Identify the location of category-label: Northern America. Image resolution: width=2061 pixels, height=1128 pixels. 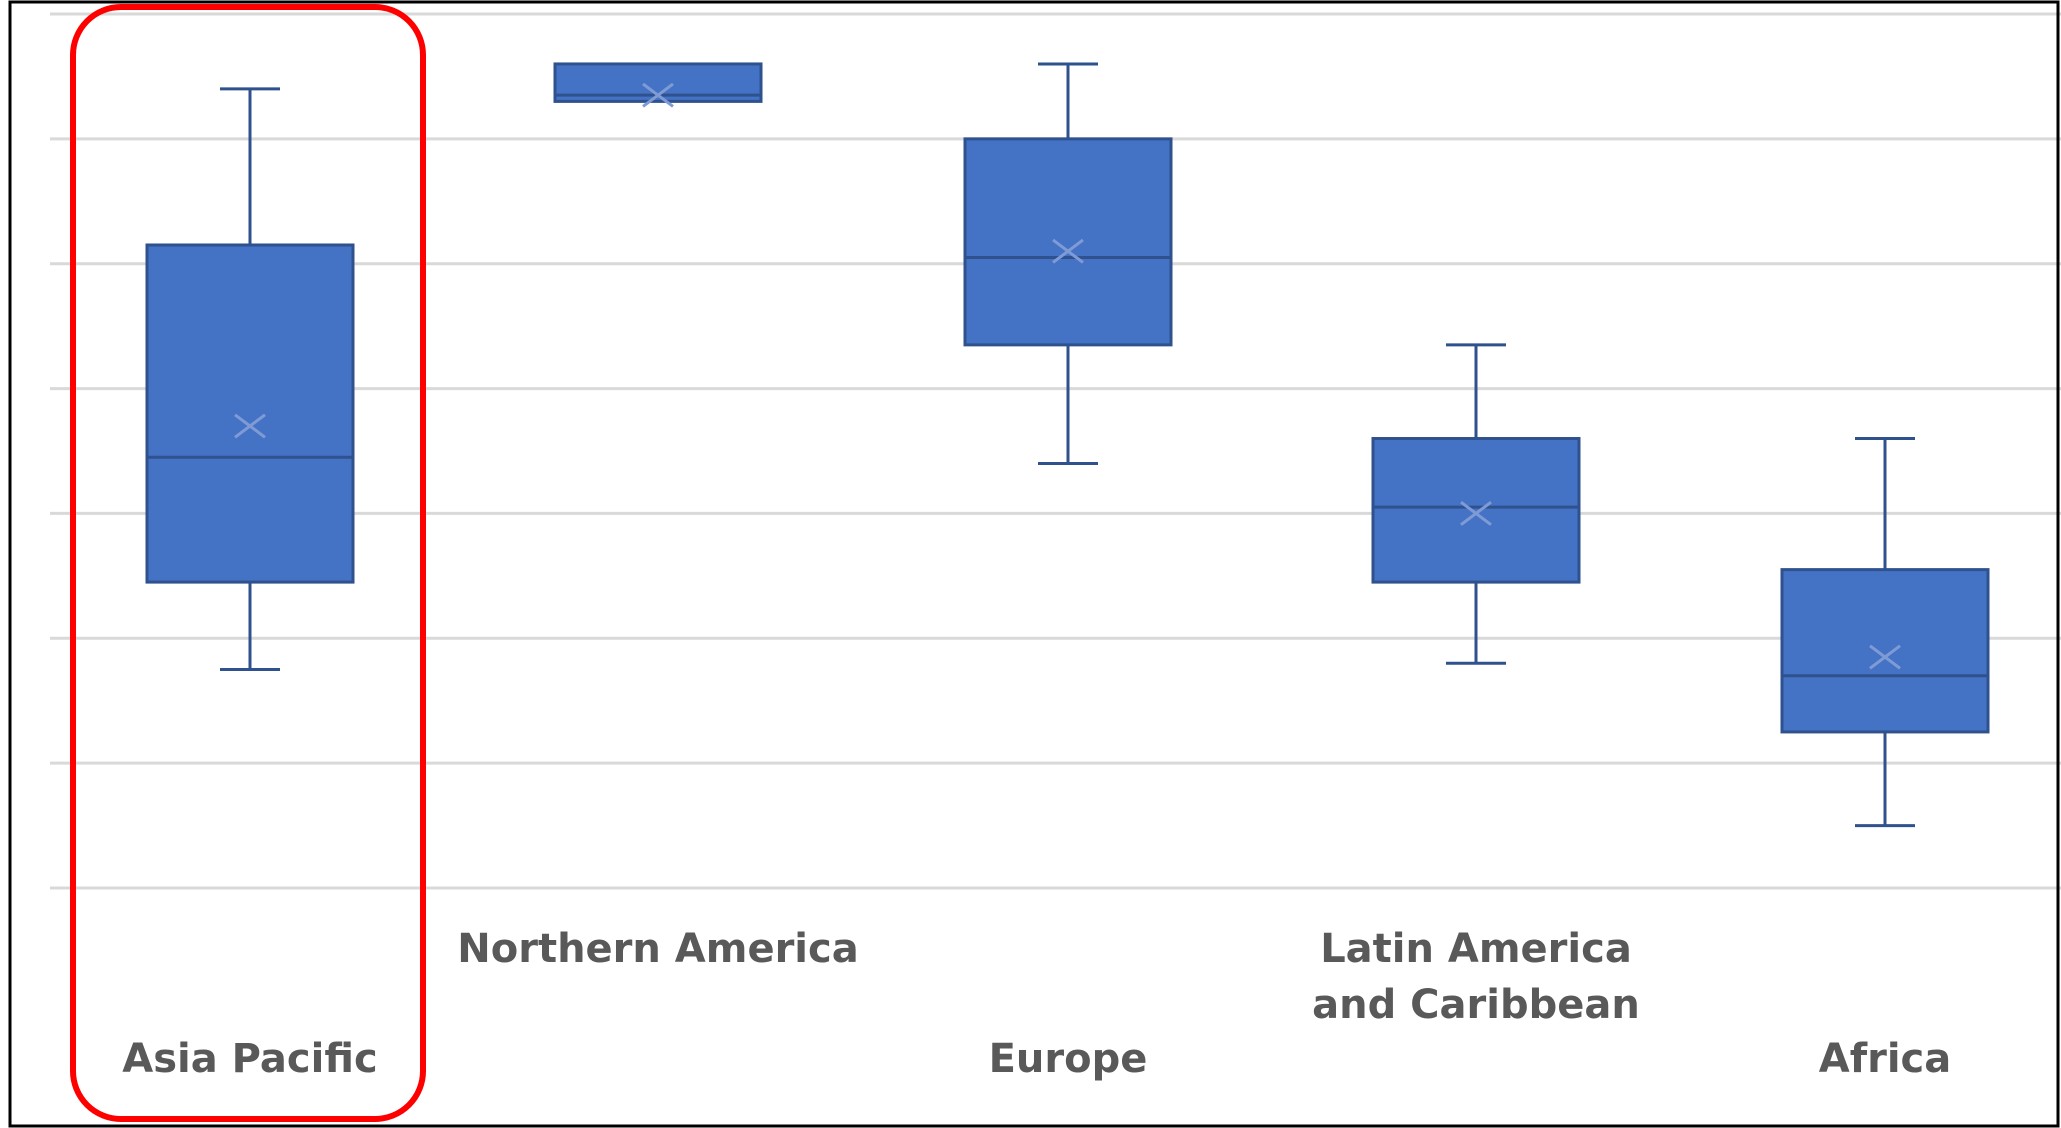
(657, 949).